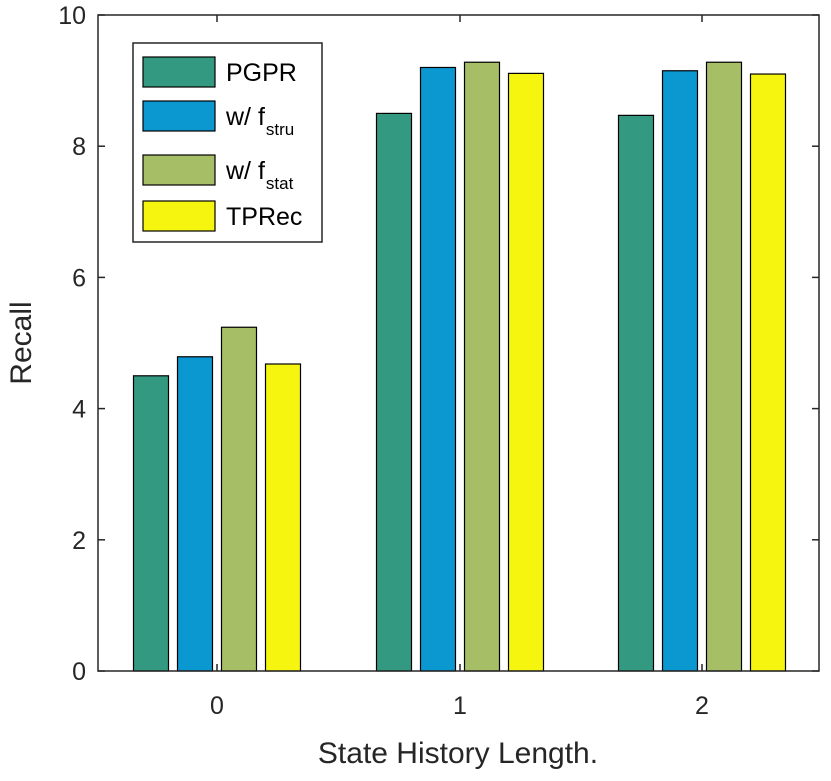 The width and height of the screenshot is (831, 781). What do you see at coordinates (79, 410) in the screenshot?
I see `y-tick-label: 4` at bounding box center [79, 410].